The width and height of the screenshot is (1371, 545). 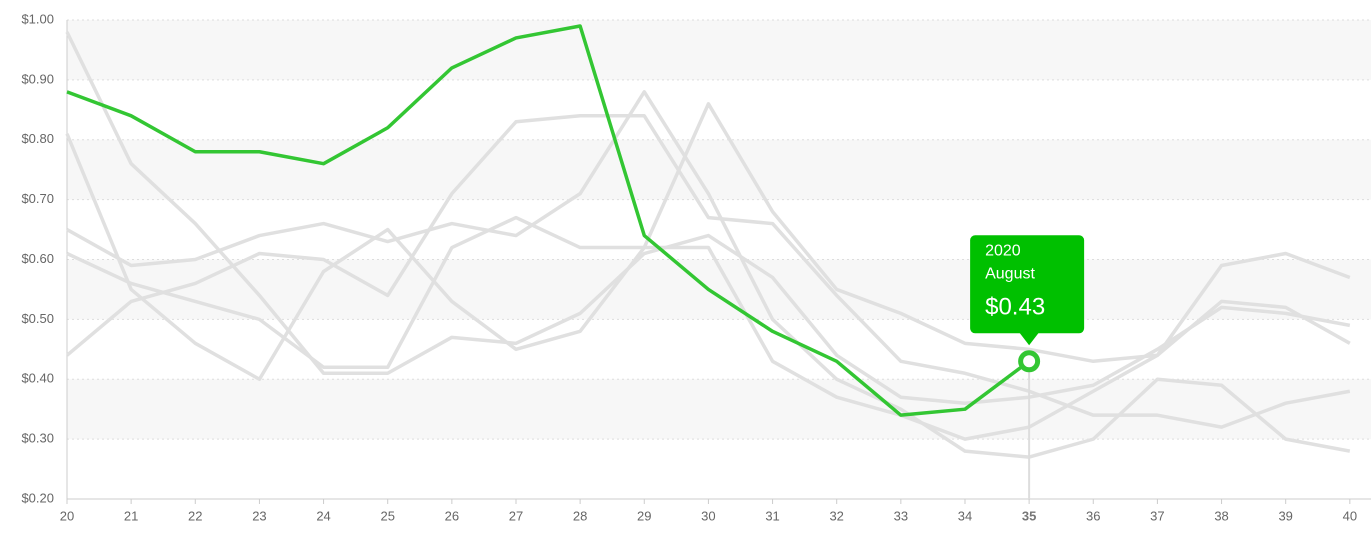 I want to click on tooltip-pointer, so click(x=1029, y=339).